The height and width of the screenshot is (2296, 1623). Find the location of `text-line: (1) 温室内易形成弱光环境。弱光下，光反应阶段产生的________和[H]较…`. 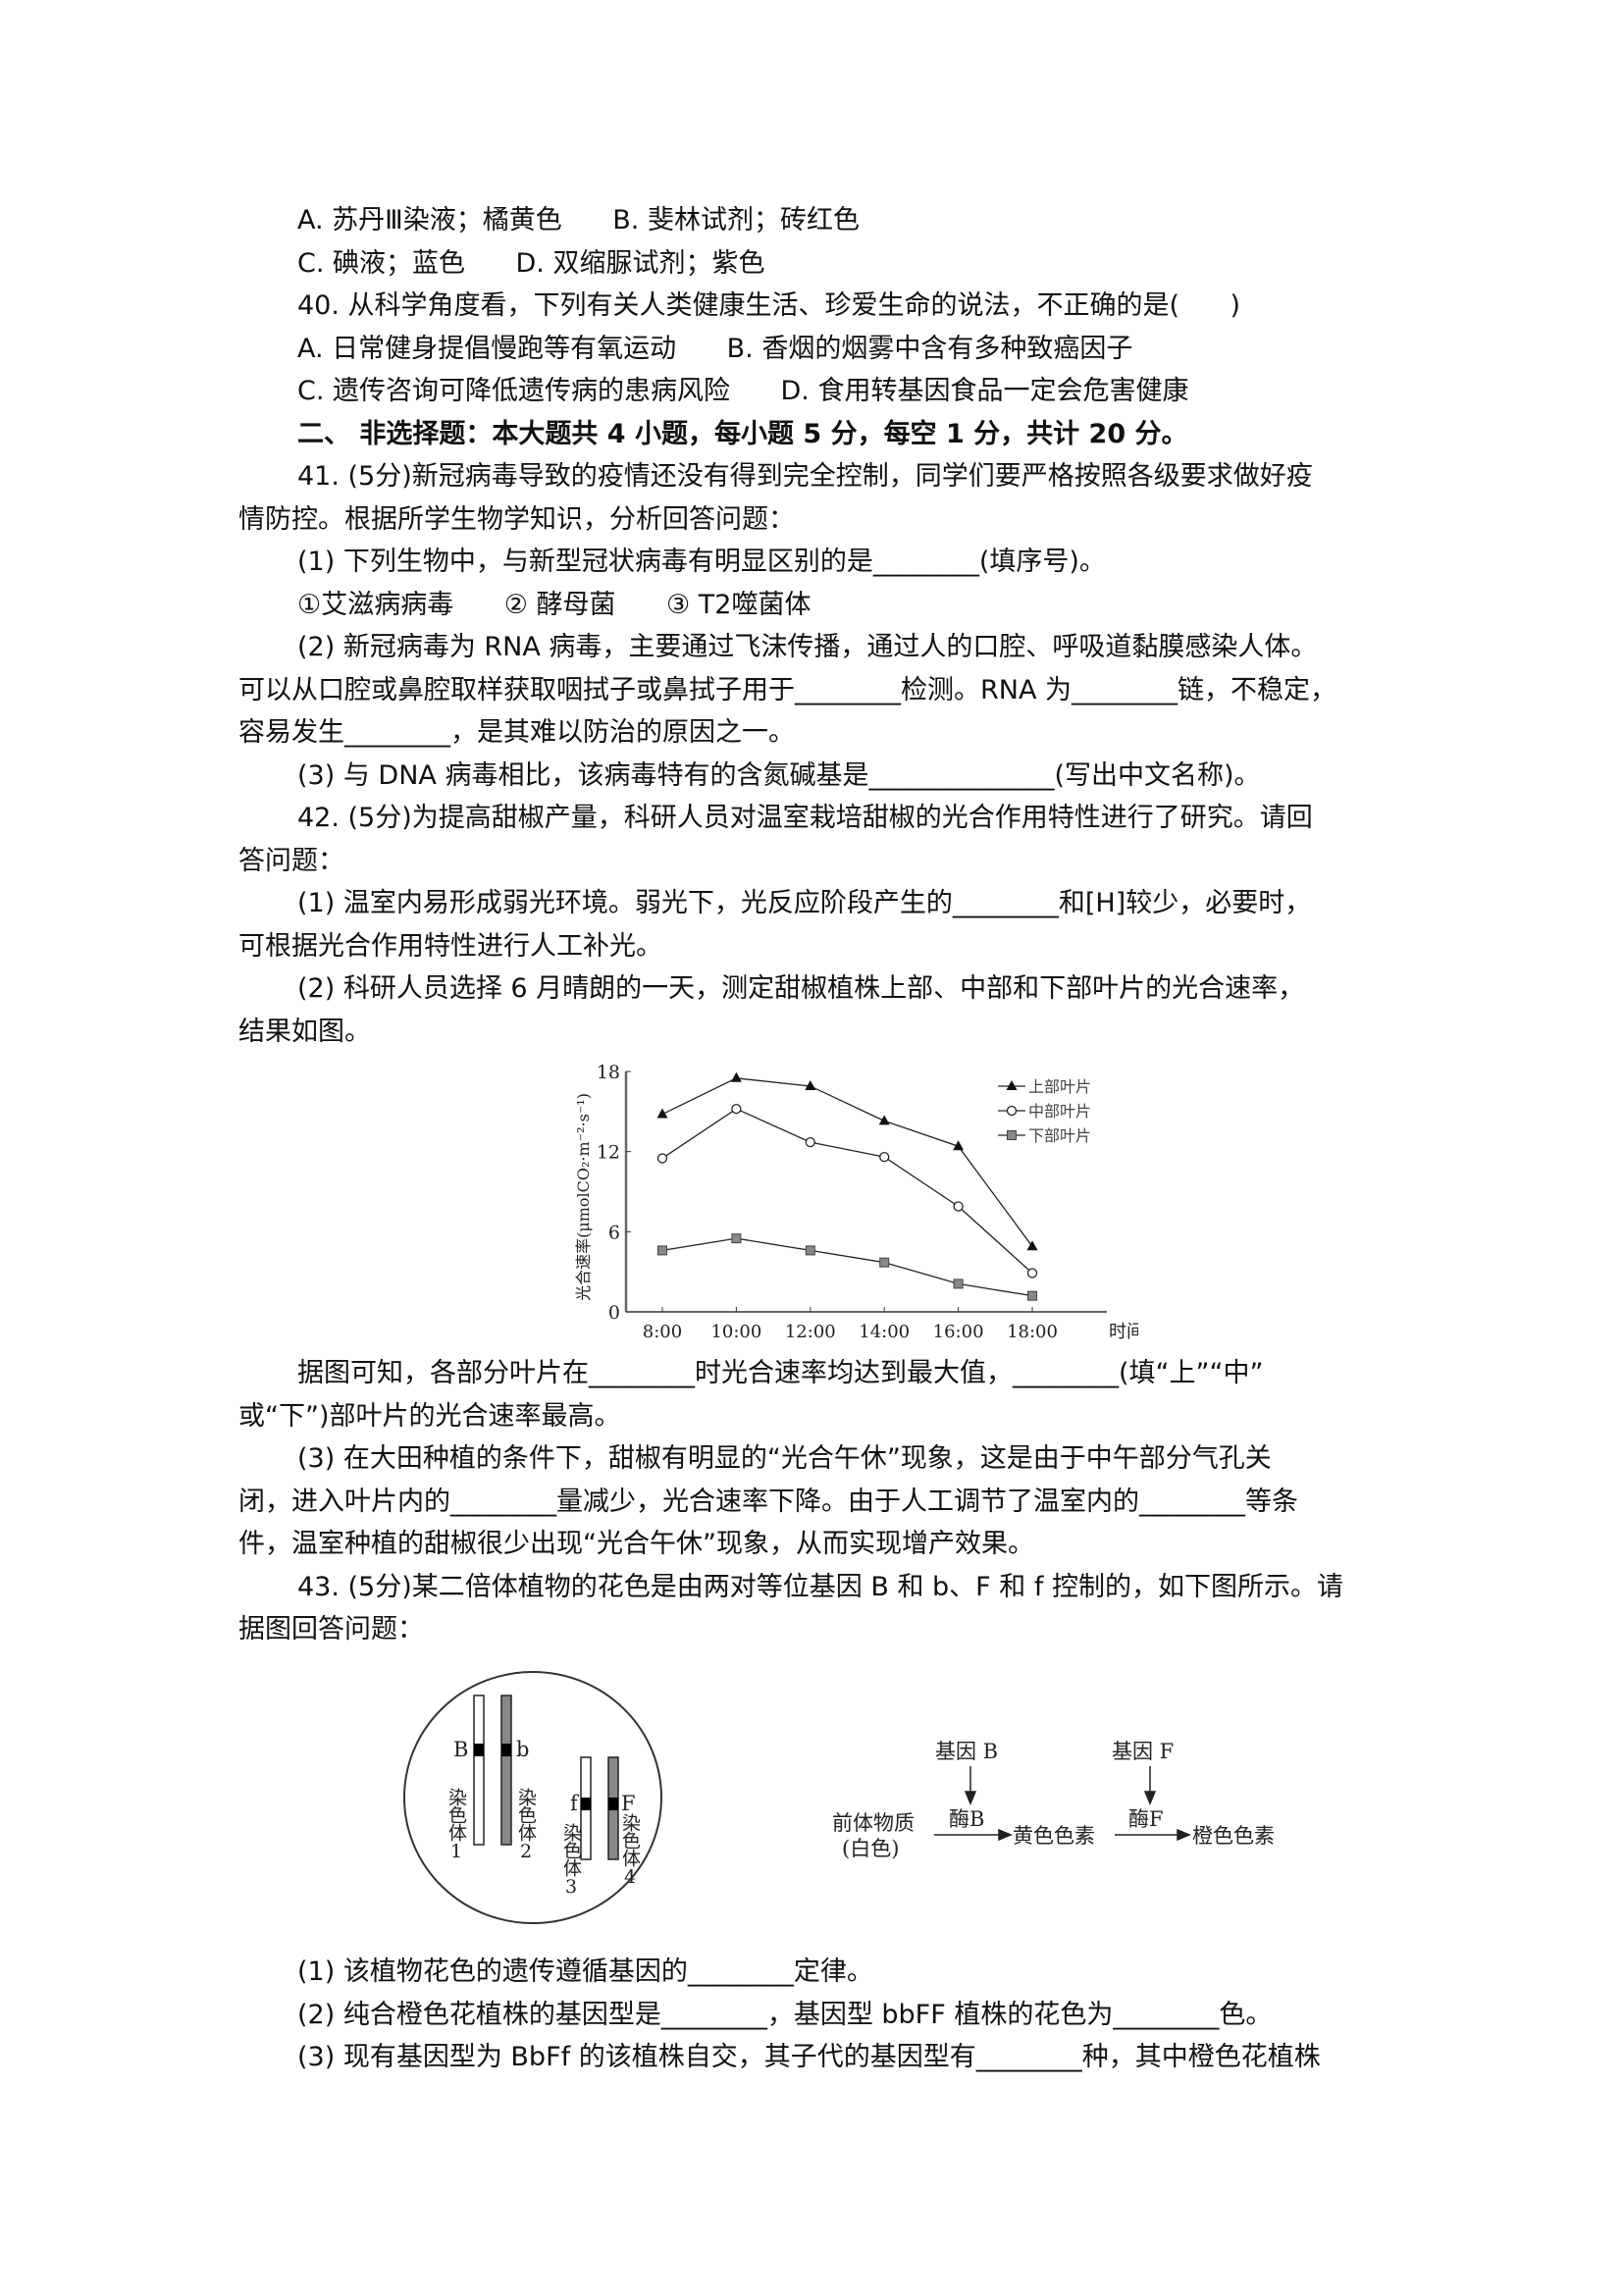

text-line: (1) 温室内易形成弱光环境。弱光下，光反应阶段产生的________和[H]较… is located at coordinates (804, 903).